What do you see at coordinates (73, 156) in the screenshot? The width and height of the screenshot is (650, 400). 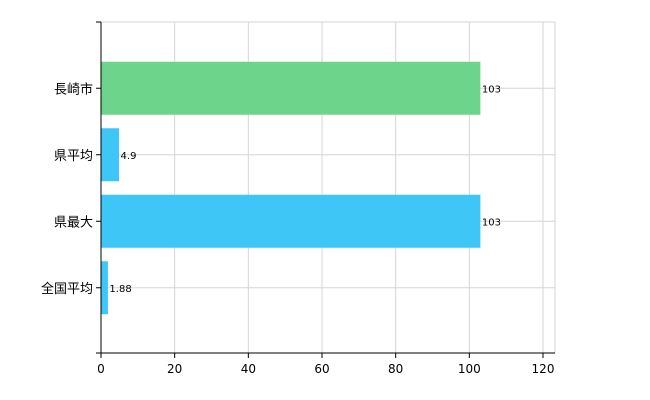 I see `category-label: 県平均` at bounding box center [73, 156].